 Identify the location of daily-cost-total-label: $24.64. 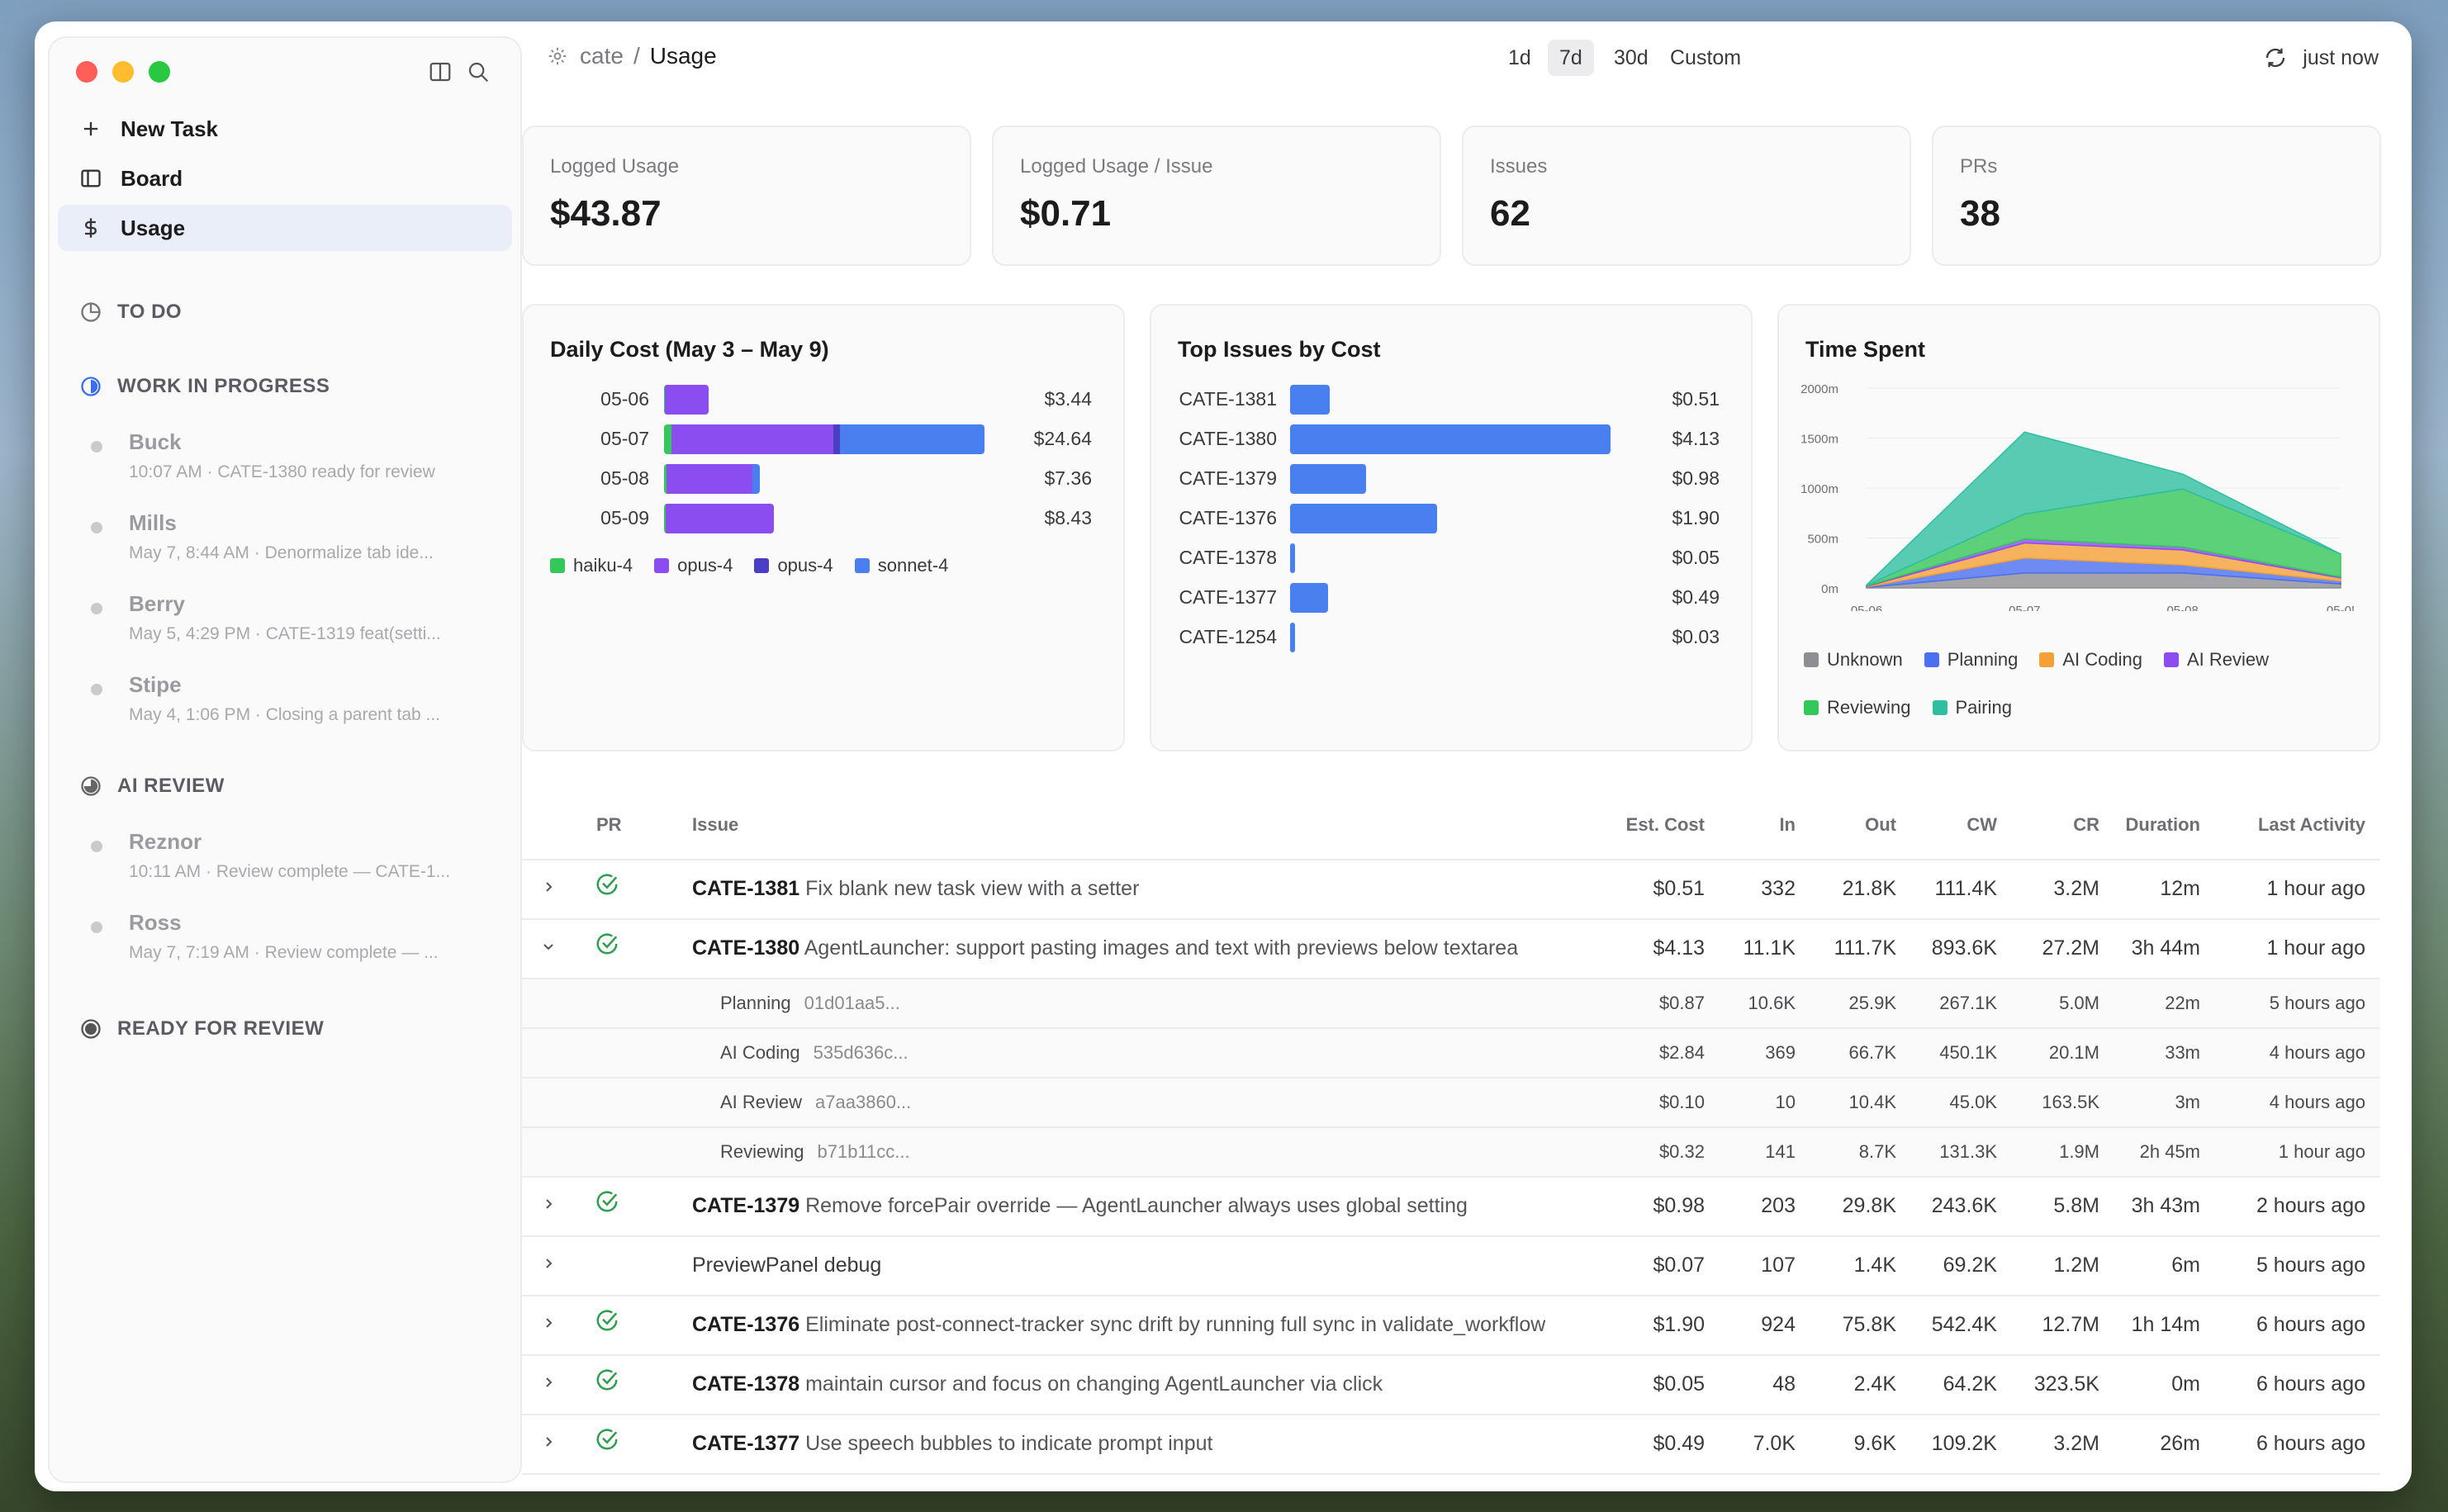
(1062, 438).